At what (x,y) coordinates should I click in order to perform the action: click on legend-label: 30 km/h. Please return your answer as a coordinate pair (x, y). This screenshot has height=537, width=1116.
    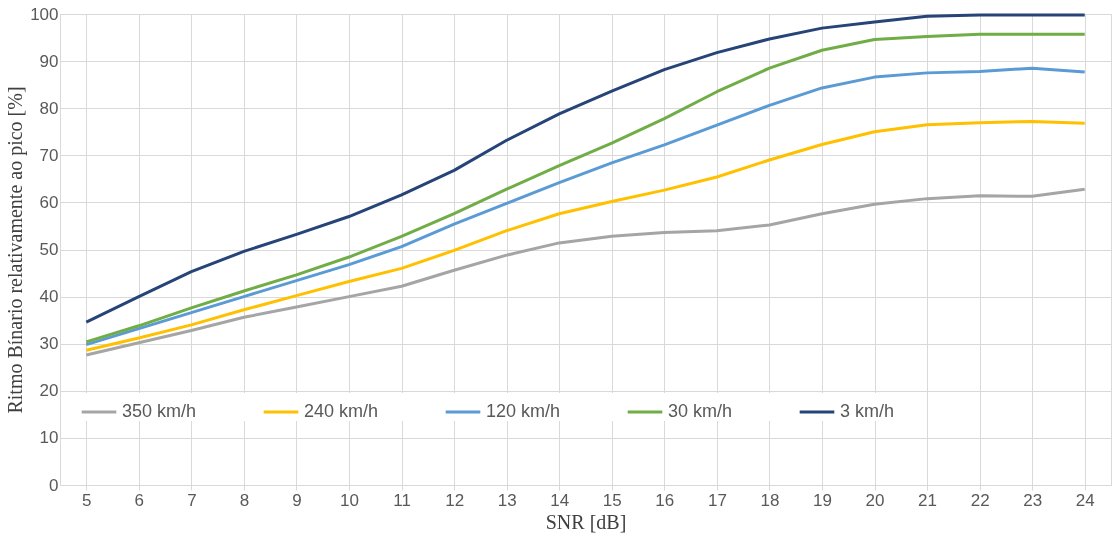
    Looking at the image, I should click on (700, 411).